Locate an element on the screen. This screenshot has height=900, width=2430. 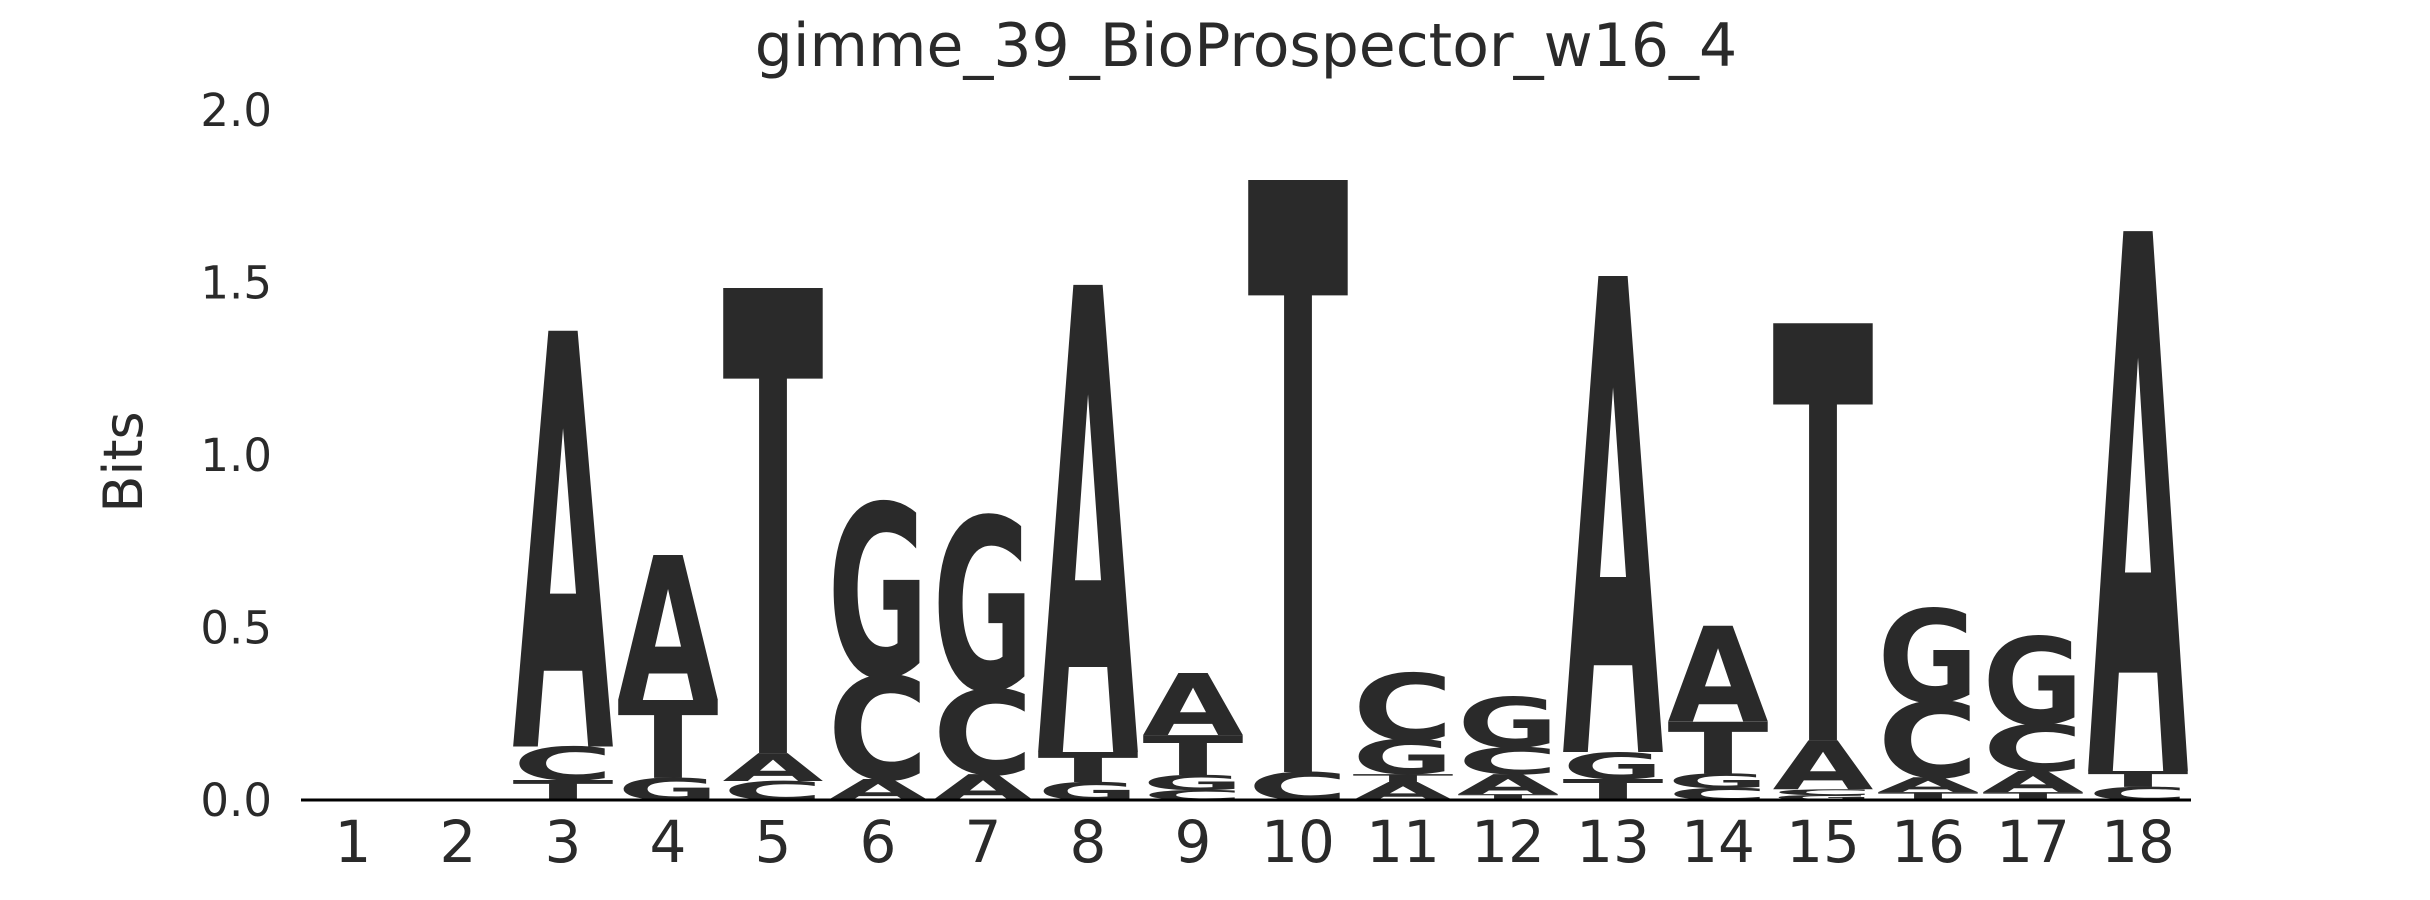
logo-letter-A-pos8: A is located at coordinates (1089, 529).